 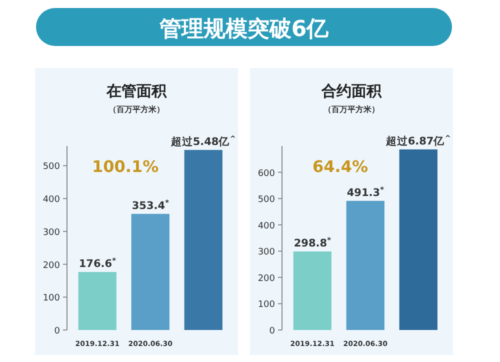 I want to click on data-label: 超过6.87亿$^{^}$, so click(x=417, y=140).